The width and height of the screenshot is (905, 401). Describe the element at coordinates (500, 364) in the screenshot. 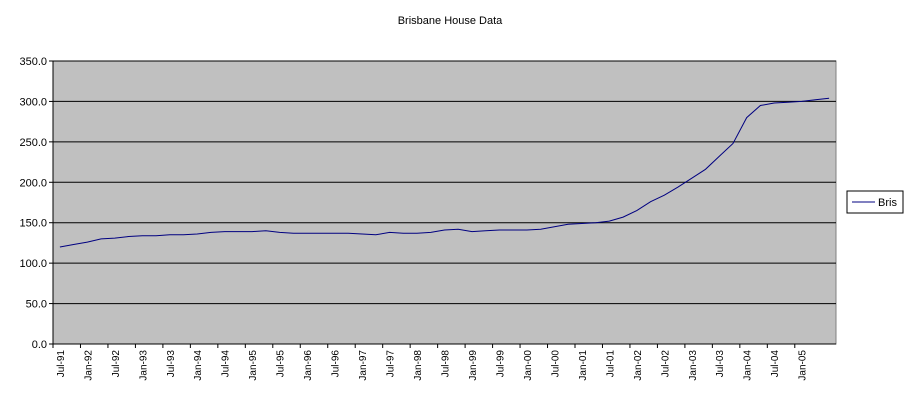

I see `x-tick-label: Jul-99` at that location.